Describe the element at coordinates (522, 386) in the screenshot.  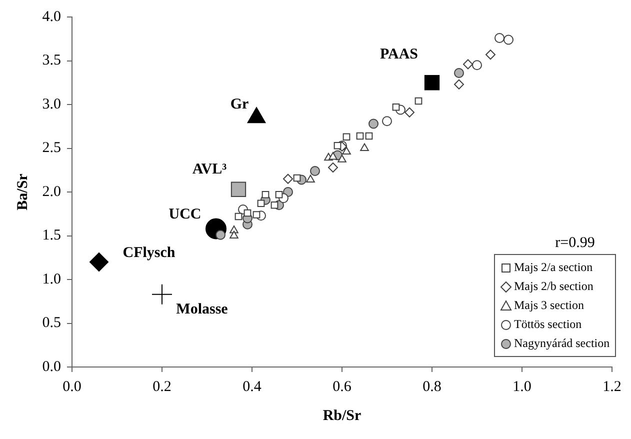
I see `x-tick-label: 1.0` at that location.